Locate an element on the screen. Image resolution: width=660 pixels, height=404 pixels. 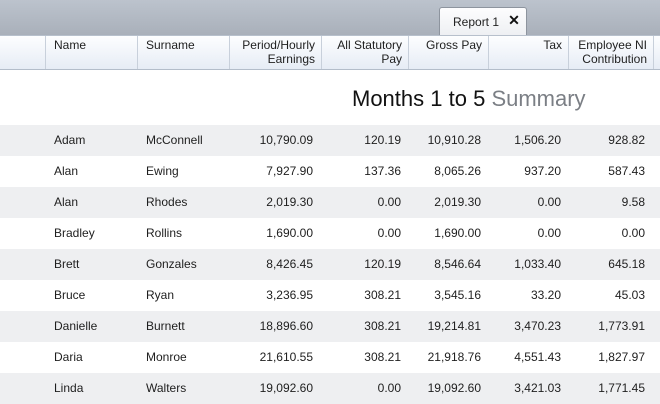
cell-surname: Ewing is located at coordinates (162, 171).